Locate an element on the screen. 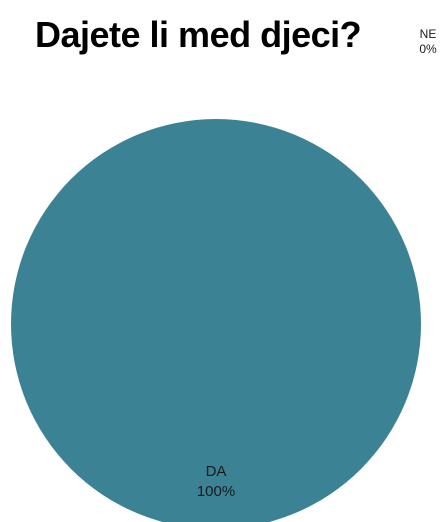 This screenshot has width=442, height=522. slice-label-ne-category: NE is located at coordinates (428, 34).